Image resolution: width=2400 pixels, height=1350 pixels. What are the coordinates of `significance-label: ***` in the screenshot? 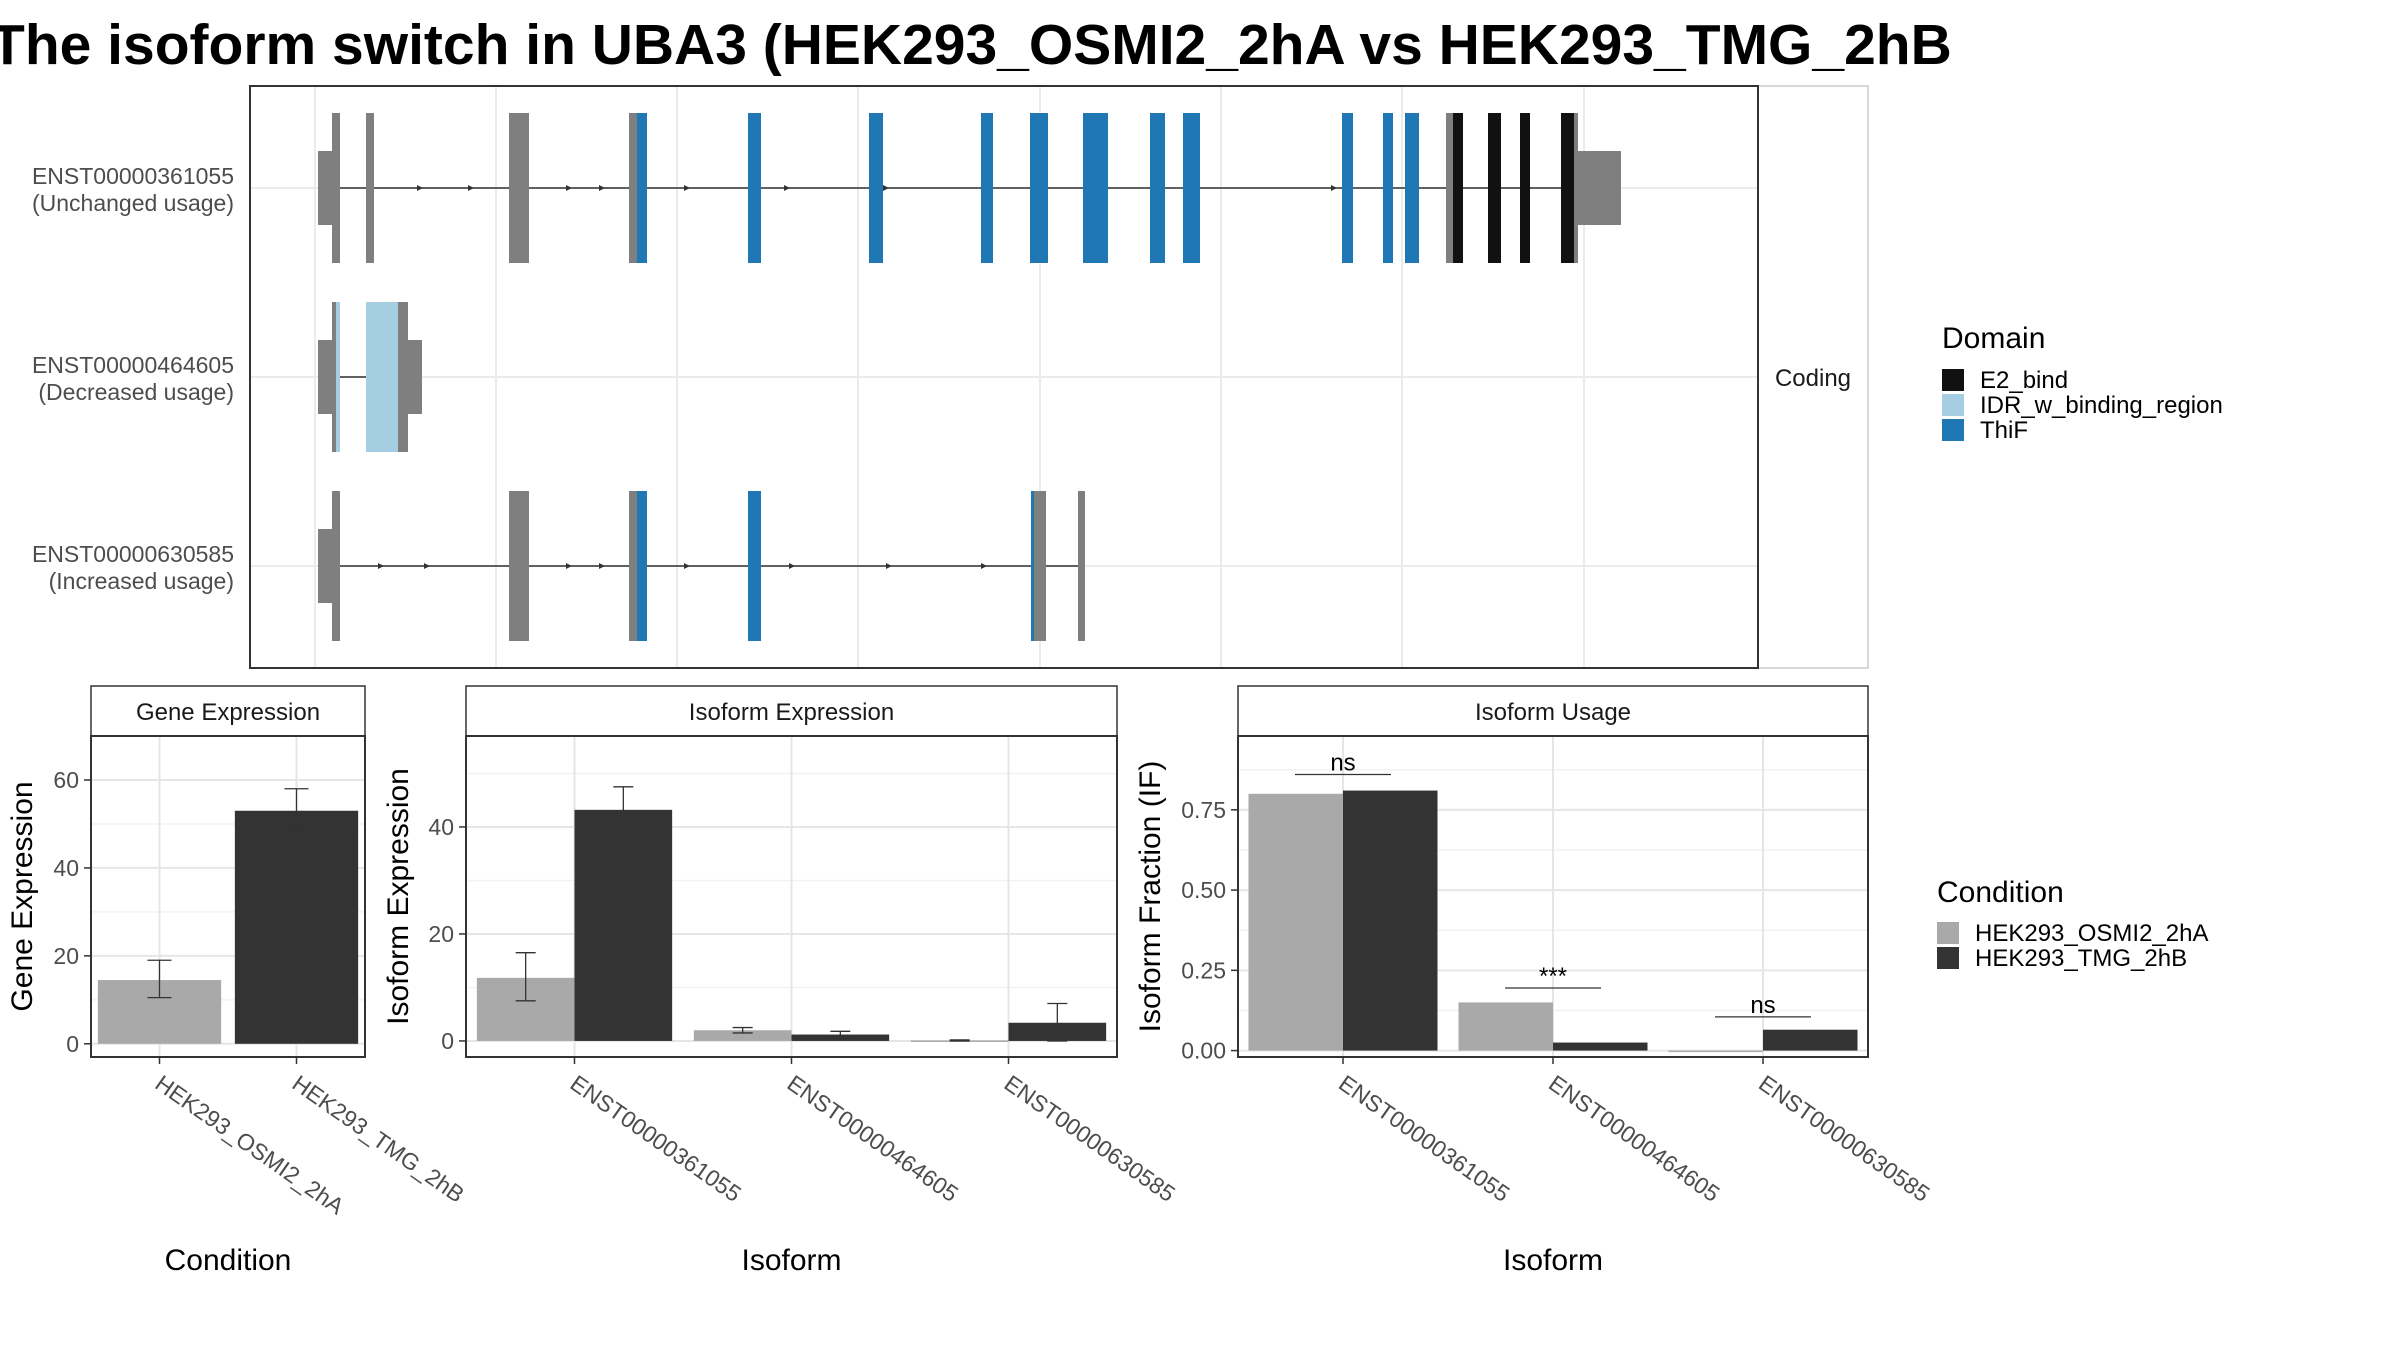 It's located at (1553, 976).